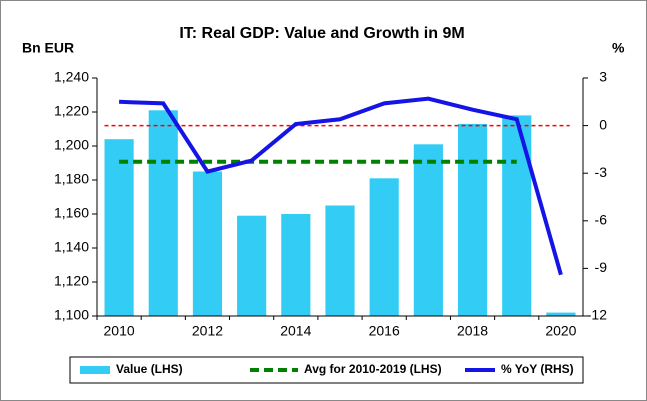 This screenshot has width=647, height=401. Describe the element at coordinates (71, 247) in the screenshot. I see `y-tick-label: 1,140` at that location.